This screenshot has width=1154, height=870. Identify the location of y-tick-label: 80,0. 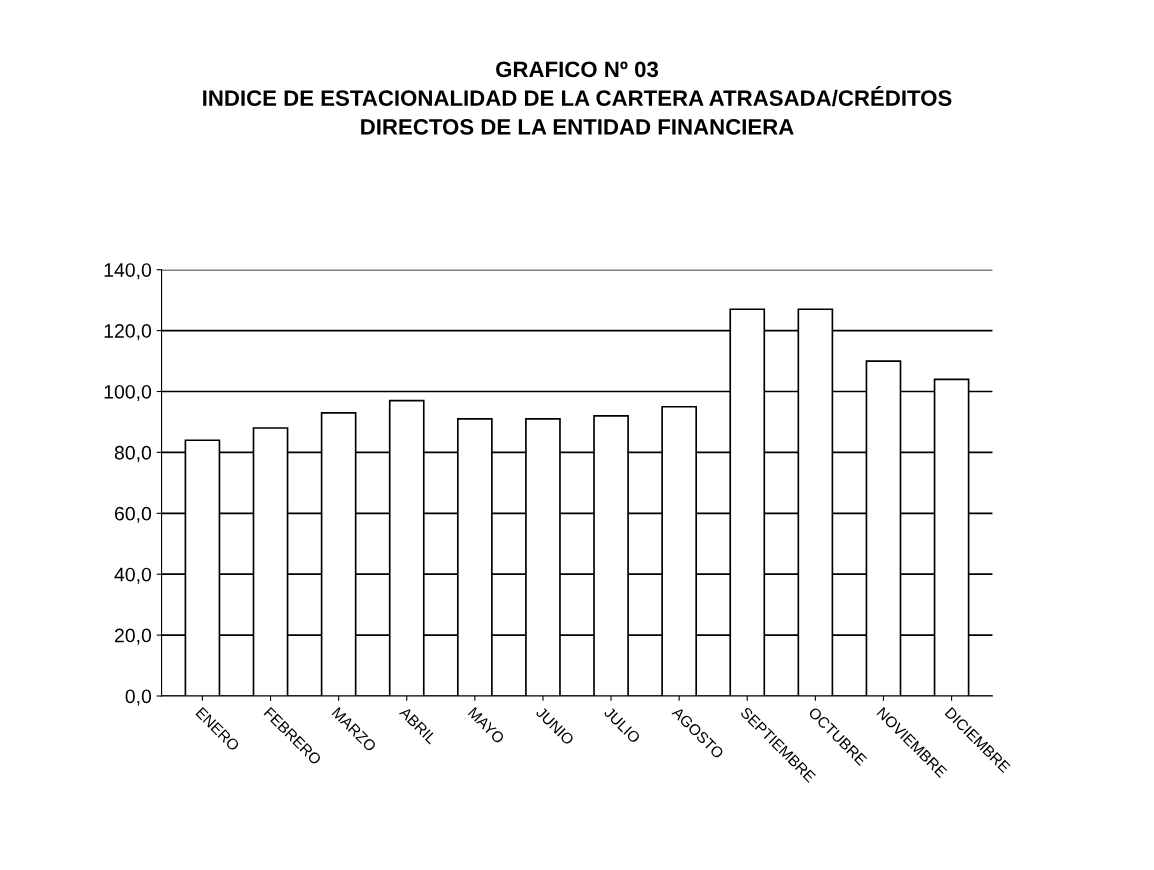
(133, 453).